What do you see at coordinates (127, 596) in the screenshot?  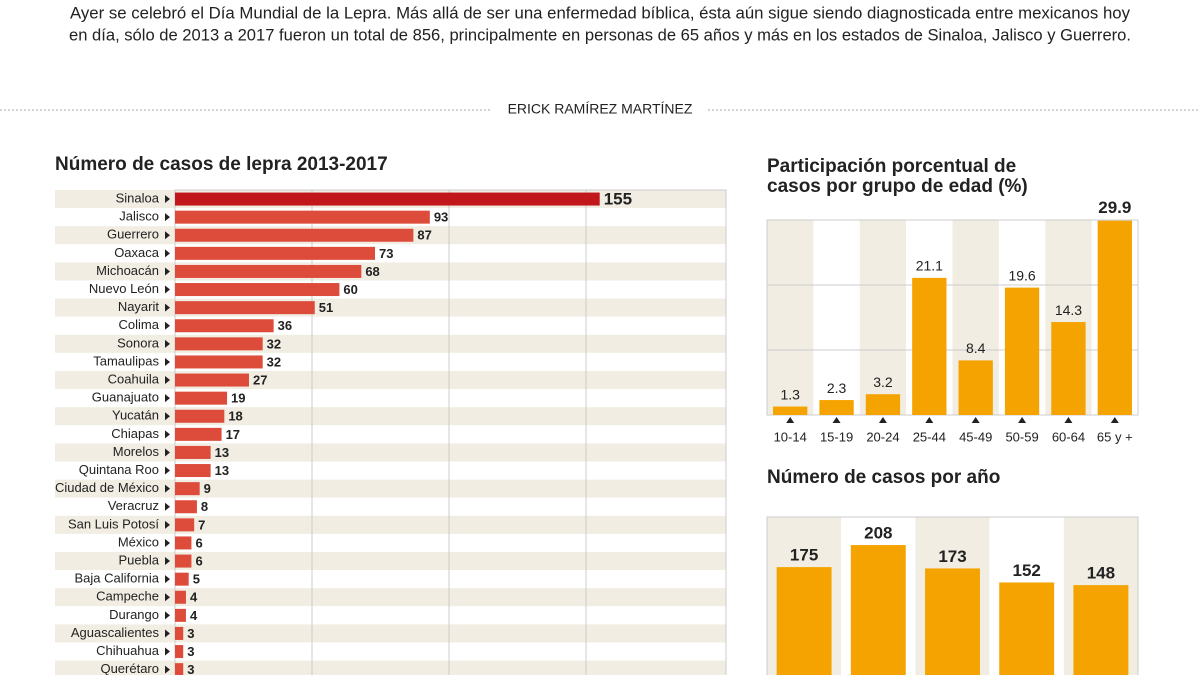 I see `y-tick-label: Campeche` at bounding box center [127, 596].